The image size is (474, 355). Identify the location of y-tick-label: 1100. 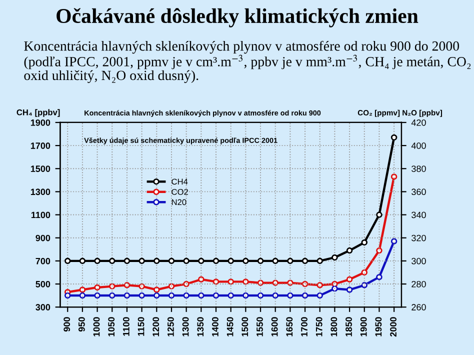
(40, 215).